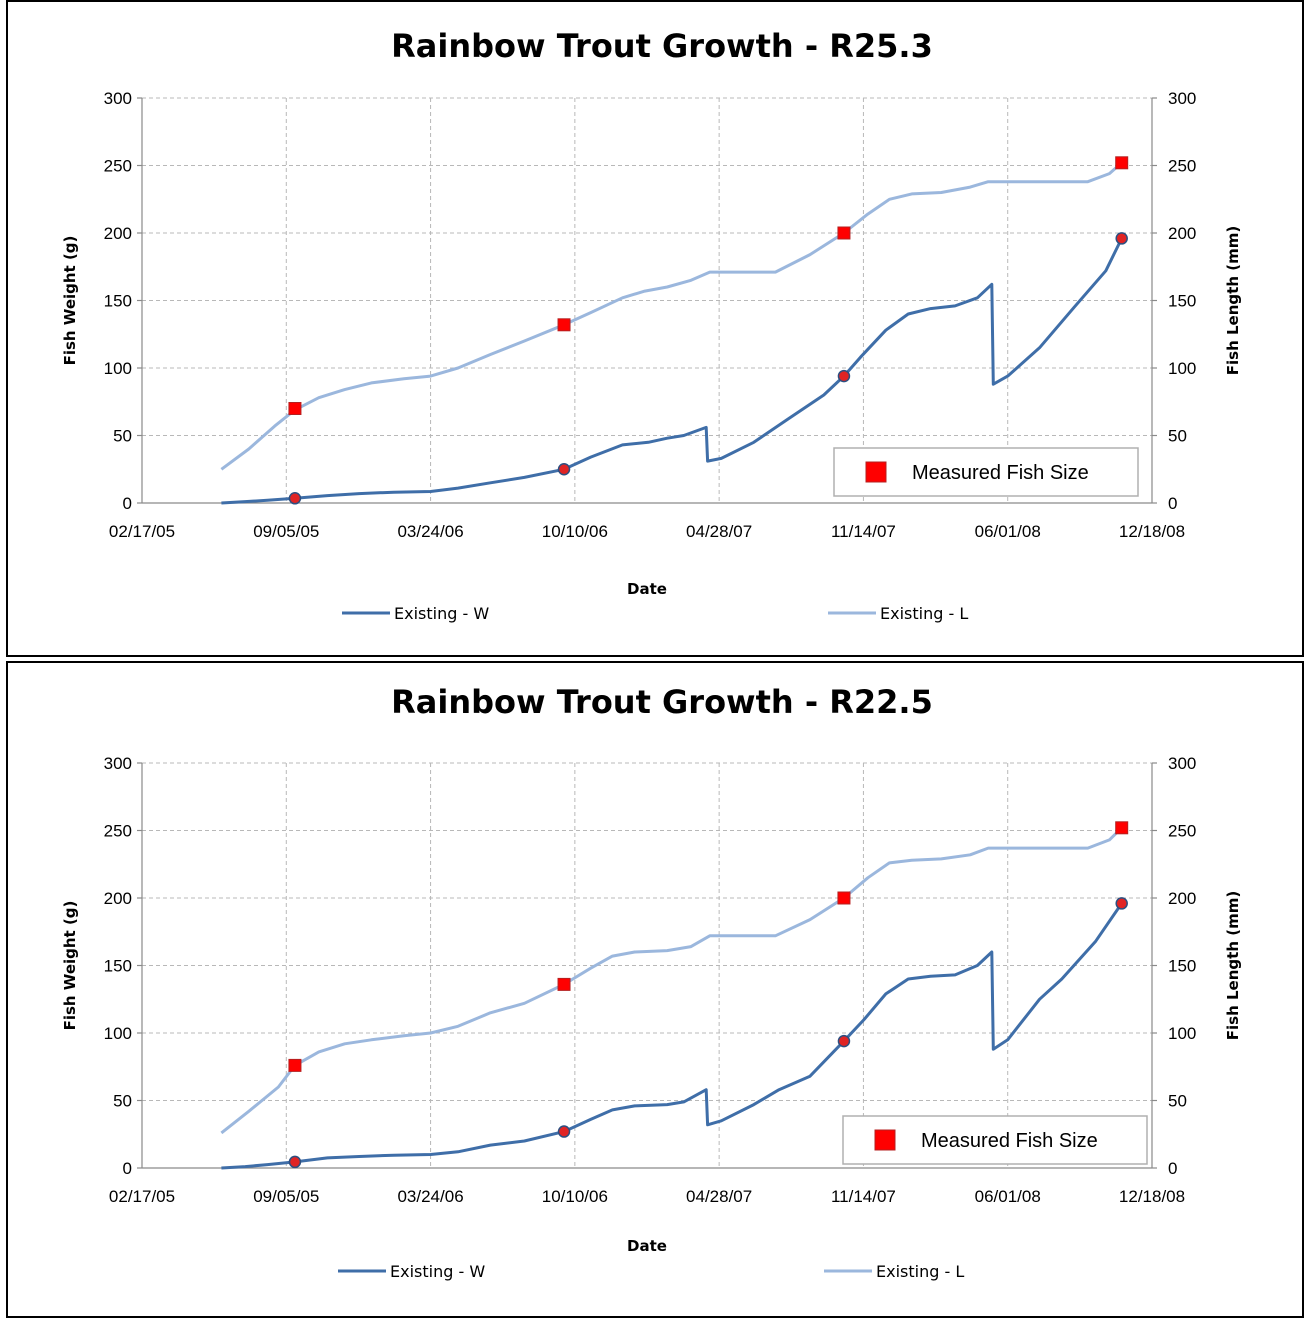 This screenshot has width=1304, height=1321. What do you see at coordinates (662, 702) in the screenshot?
I see `chart-title: Rainbow Trout Growth - R22.5` at bounding box center [662, 702].